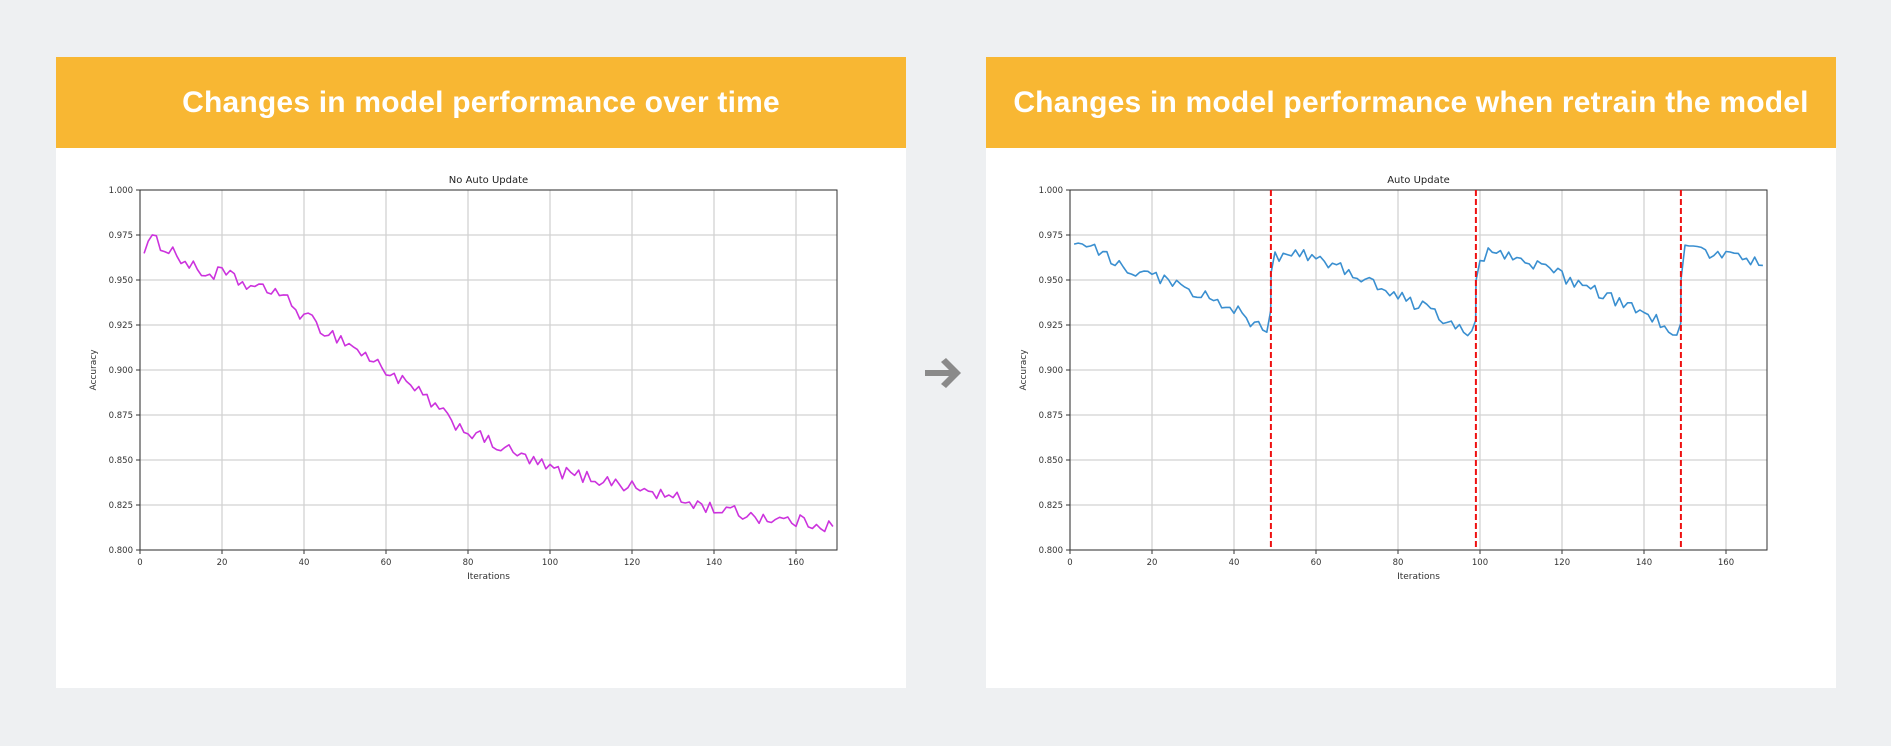  Describe the element at coordinates (481, 102) in the screenshot. I see `panel-header-left: Changes in model performance over time` at that location.